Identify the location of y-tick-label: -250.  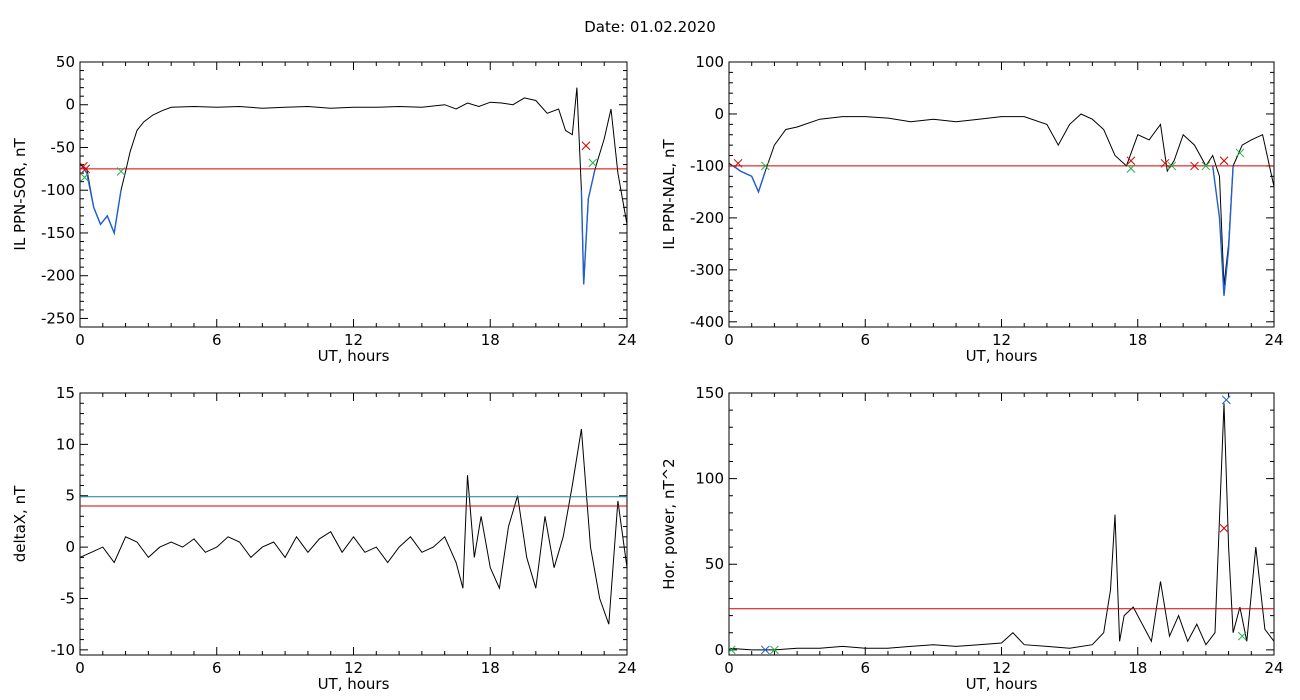
(58, 318).